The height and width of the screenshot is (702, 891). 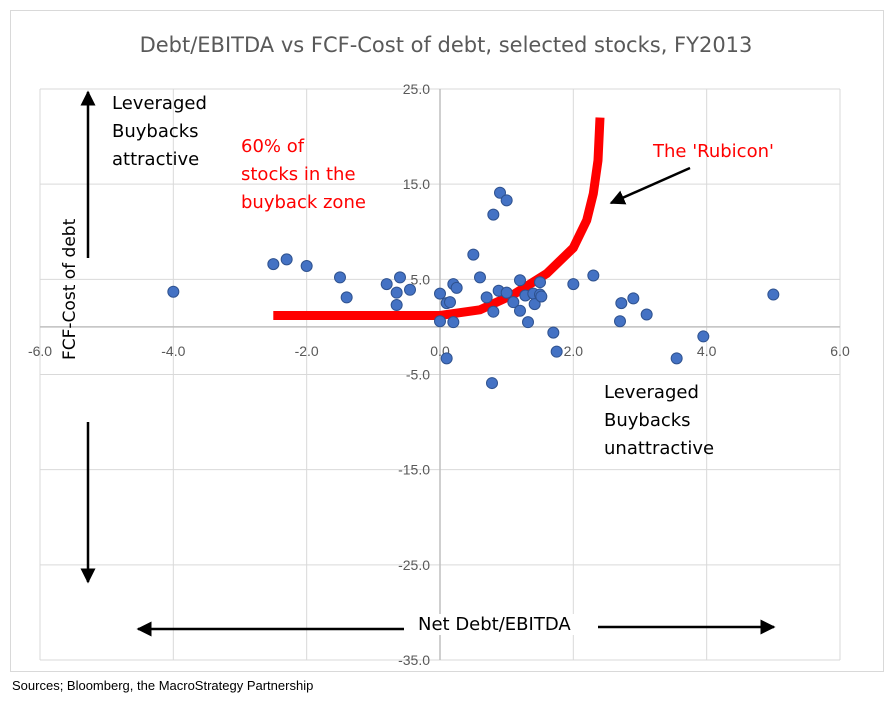 I want to click on annotation-line: buyback zone, so click(x=303, y=202).